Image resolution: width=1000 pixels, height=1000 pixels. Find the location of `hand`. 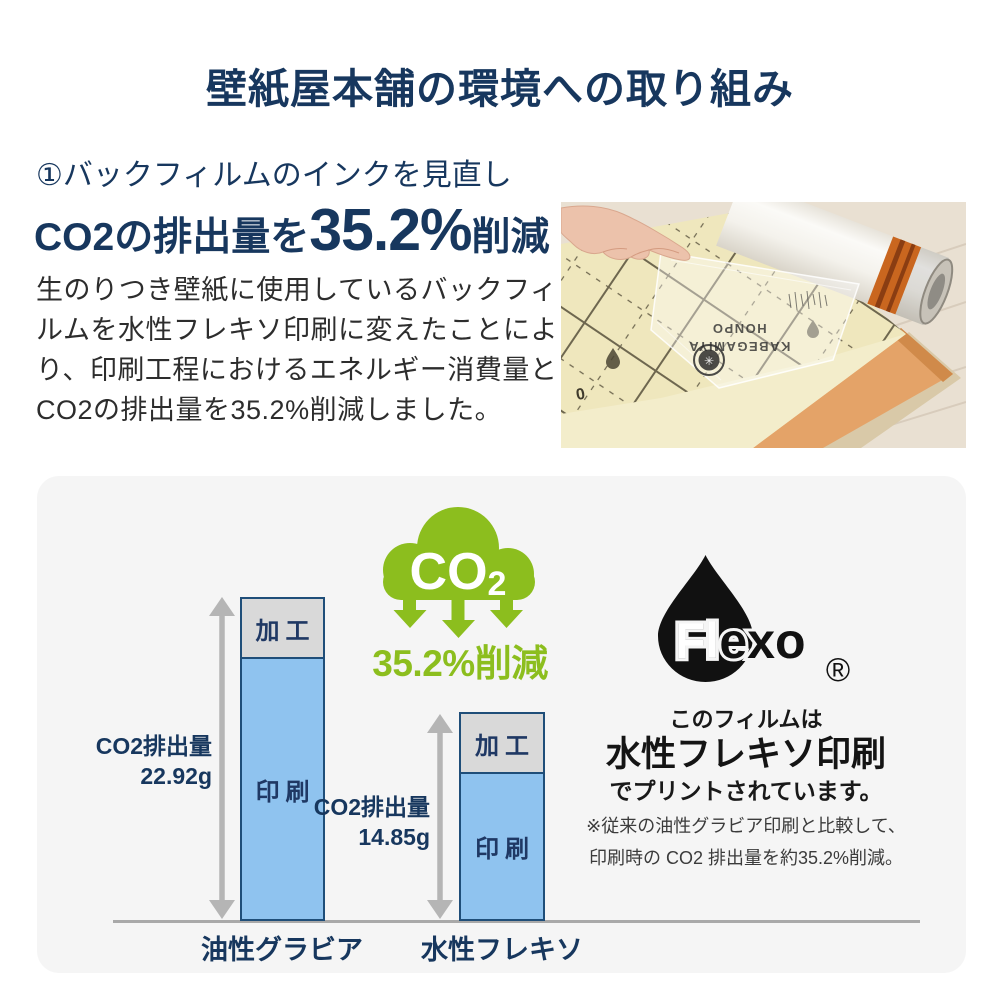

hand is located at coordinates (626, 233).